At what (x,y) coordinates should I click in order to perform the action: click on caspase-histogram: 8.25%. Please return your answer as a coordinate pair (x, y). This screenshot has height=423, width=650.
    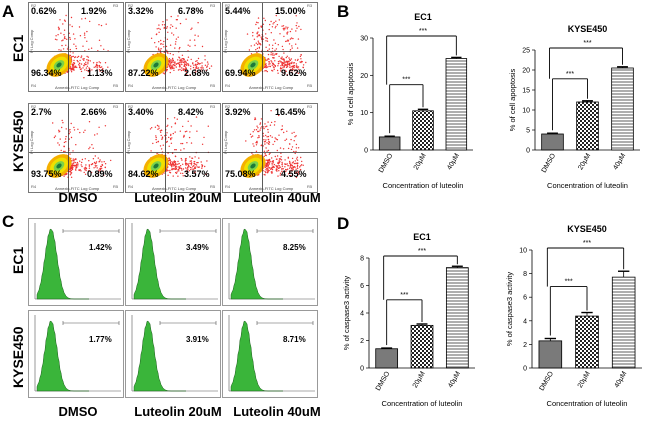
    Looking at the image, I should click on (270, 262).